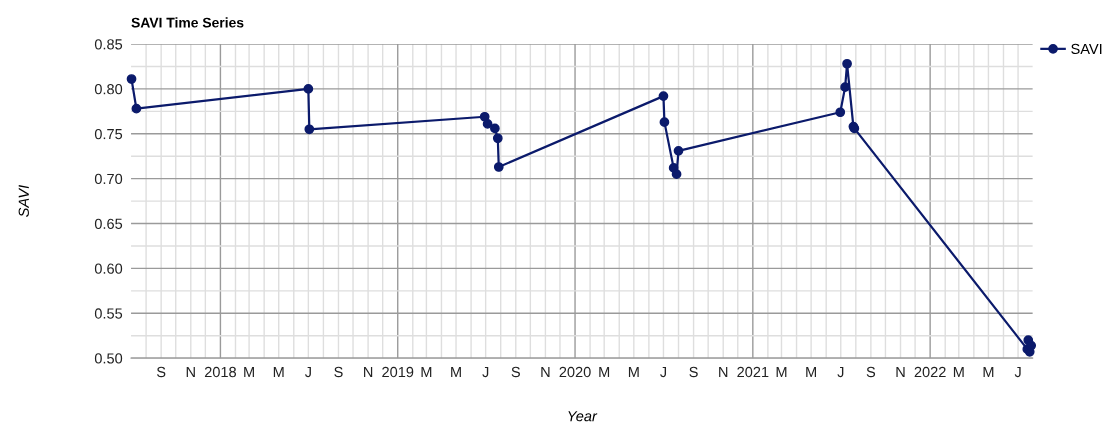 The width and height of the screenshot is (1120, 432). I want to click on x-tick-label: 2019, so click(398, 372).